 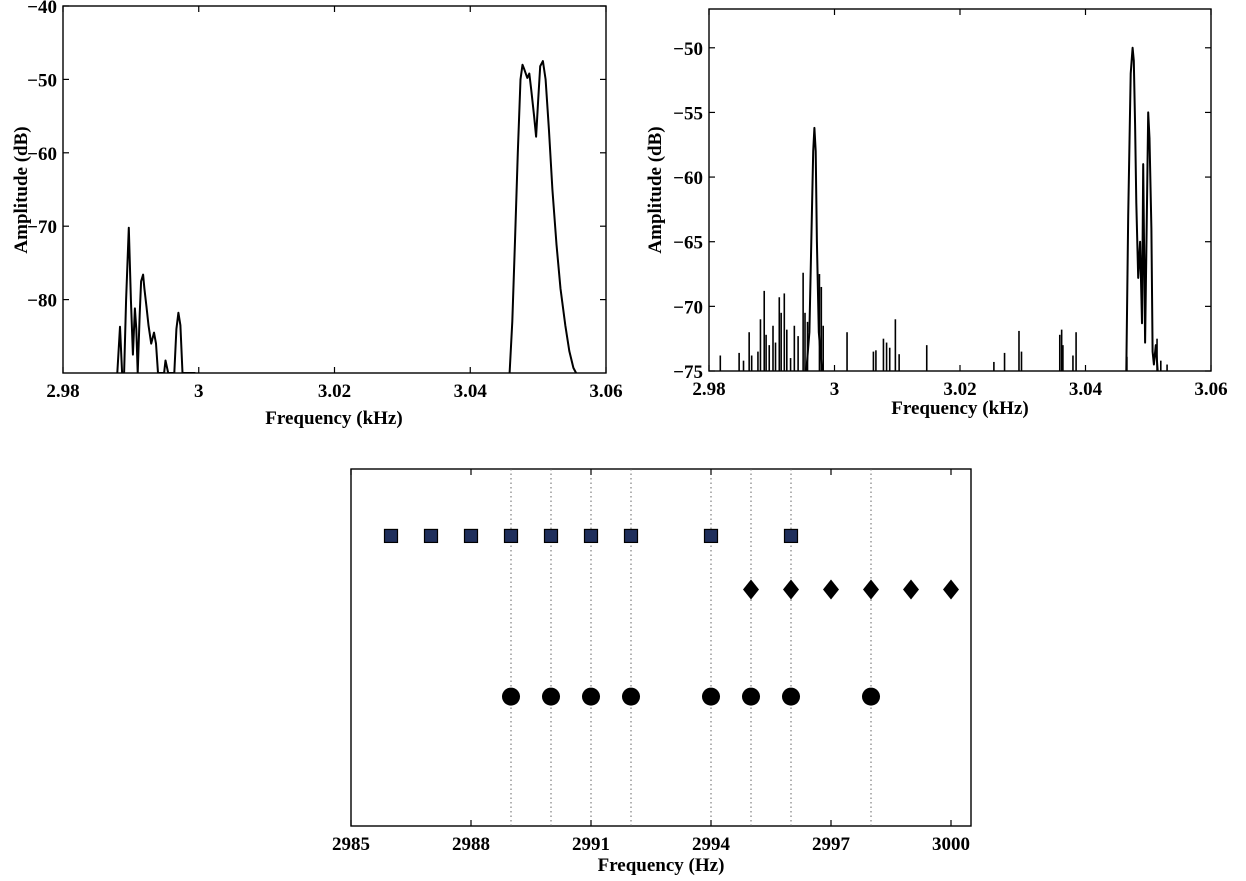 What do you see at coordinates (835, 389) in the screenshot?
I see `chart-top-right-xtick-label: 3` at bounding box center [835, 389].